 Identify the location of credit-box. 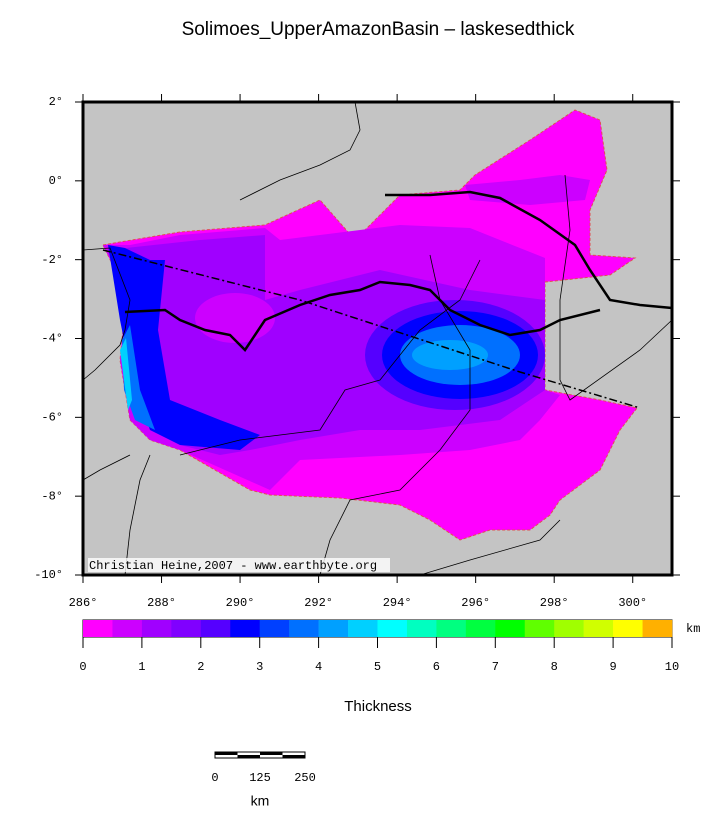
(239, 565).